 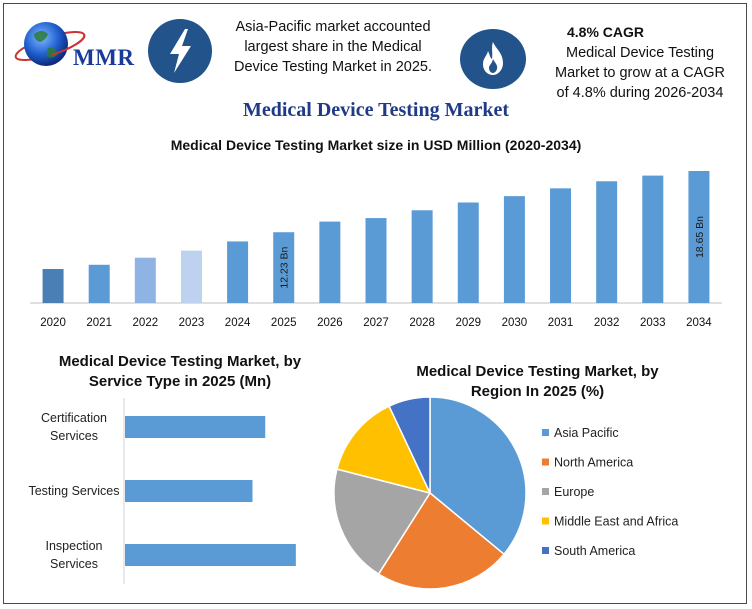 I want to click on x-tick-label: 2029, so click(x=468, y=323).